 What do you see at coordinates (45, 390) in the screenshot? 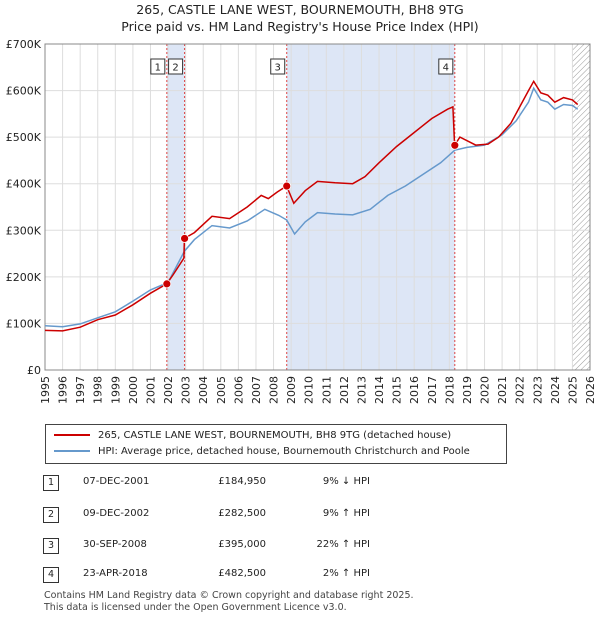
I see `x-tick-label: 1995` at bounding box center [45, 390].